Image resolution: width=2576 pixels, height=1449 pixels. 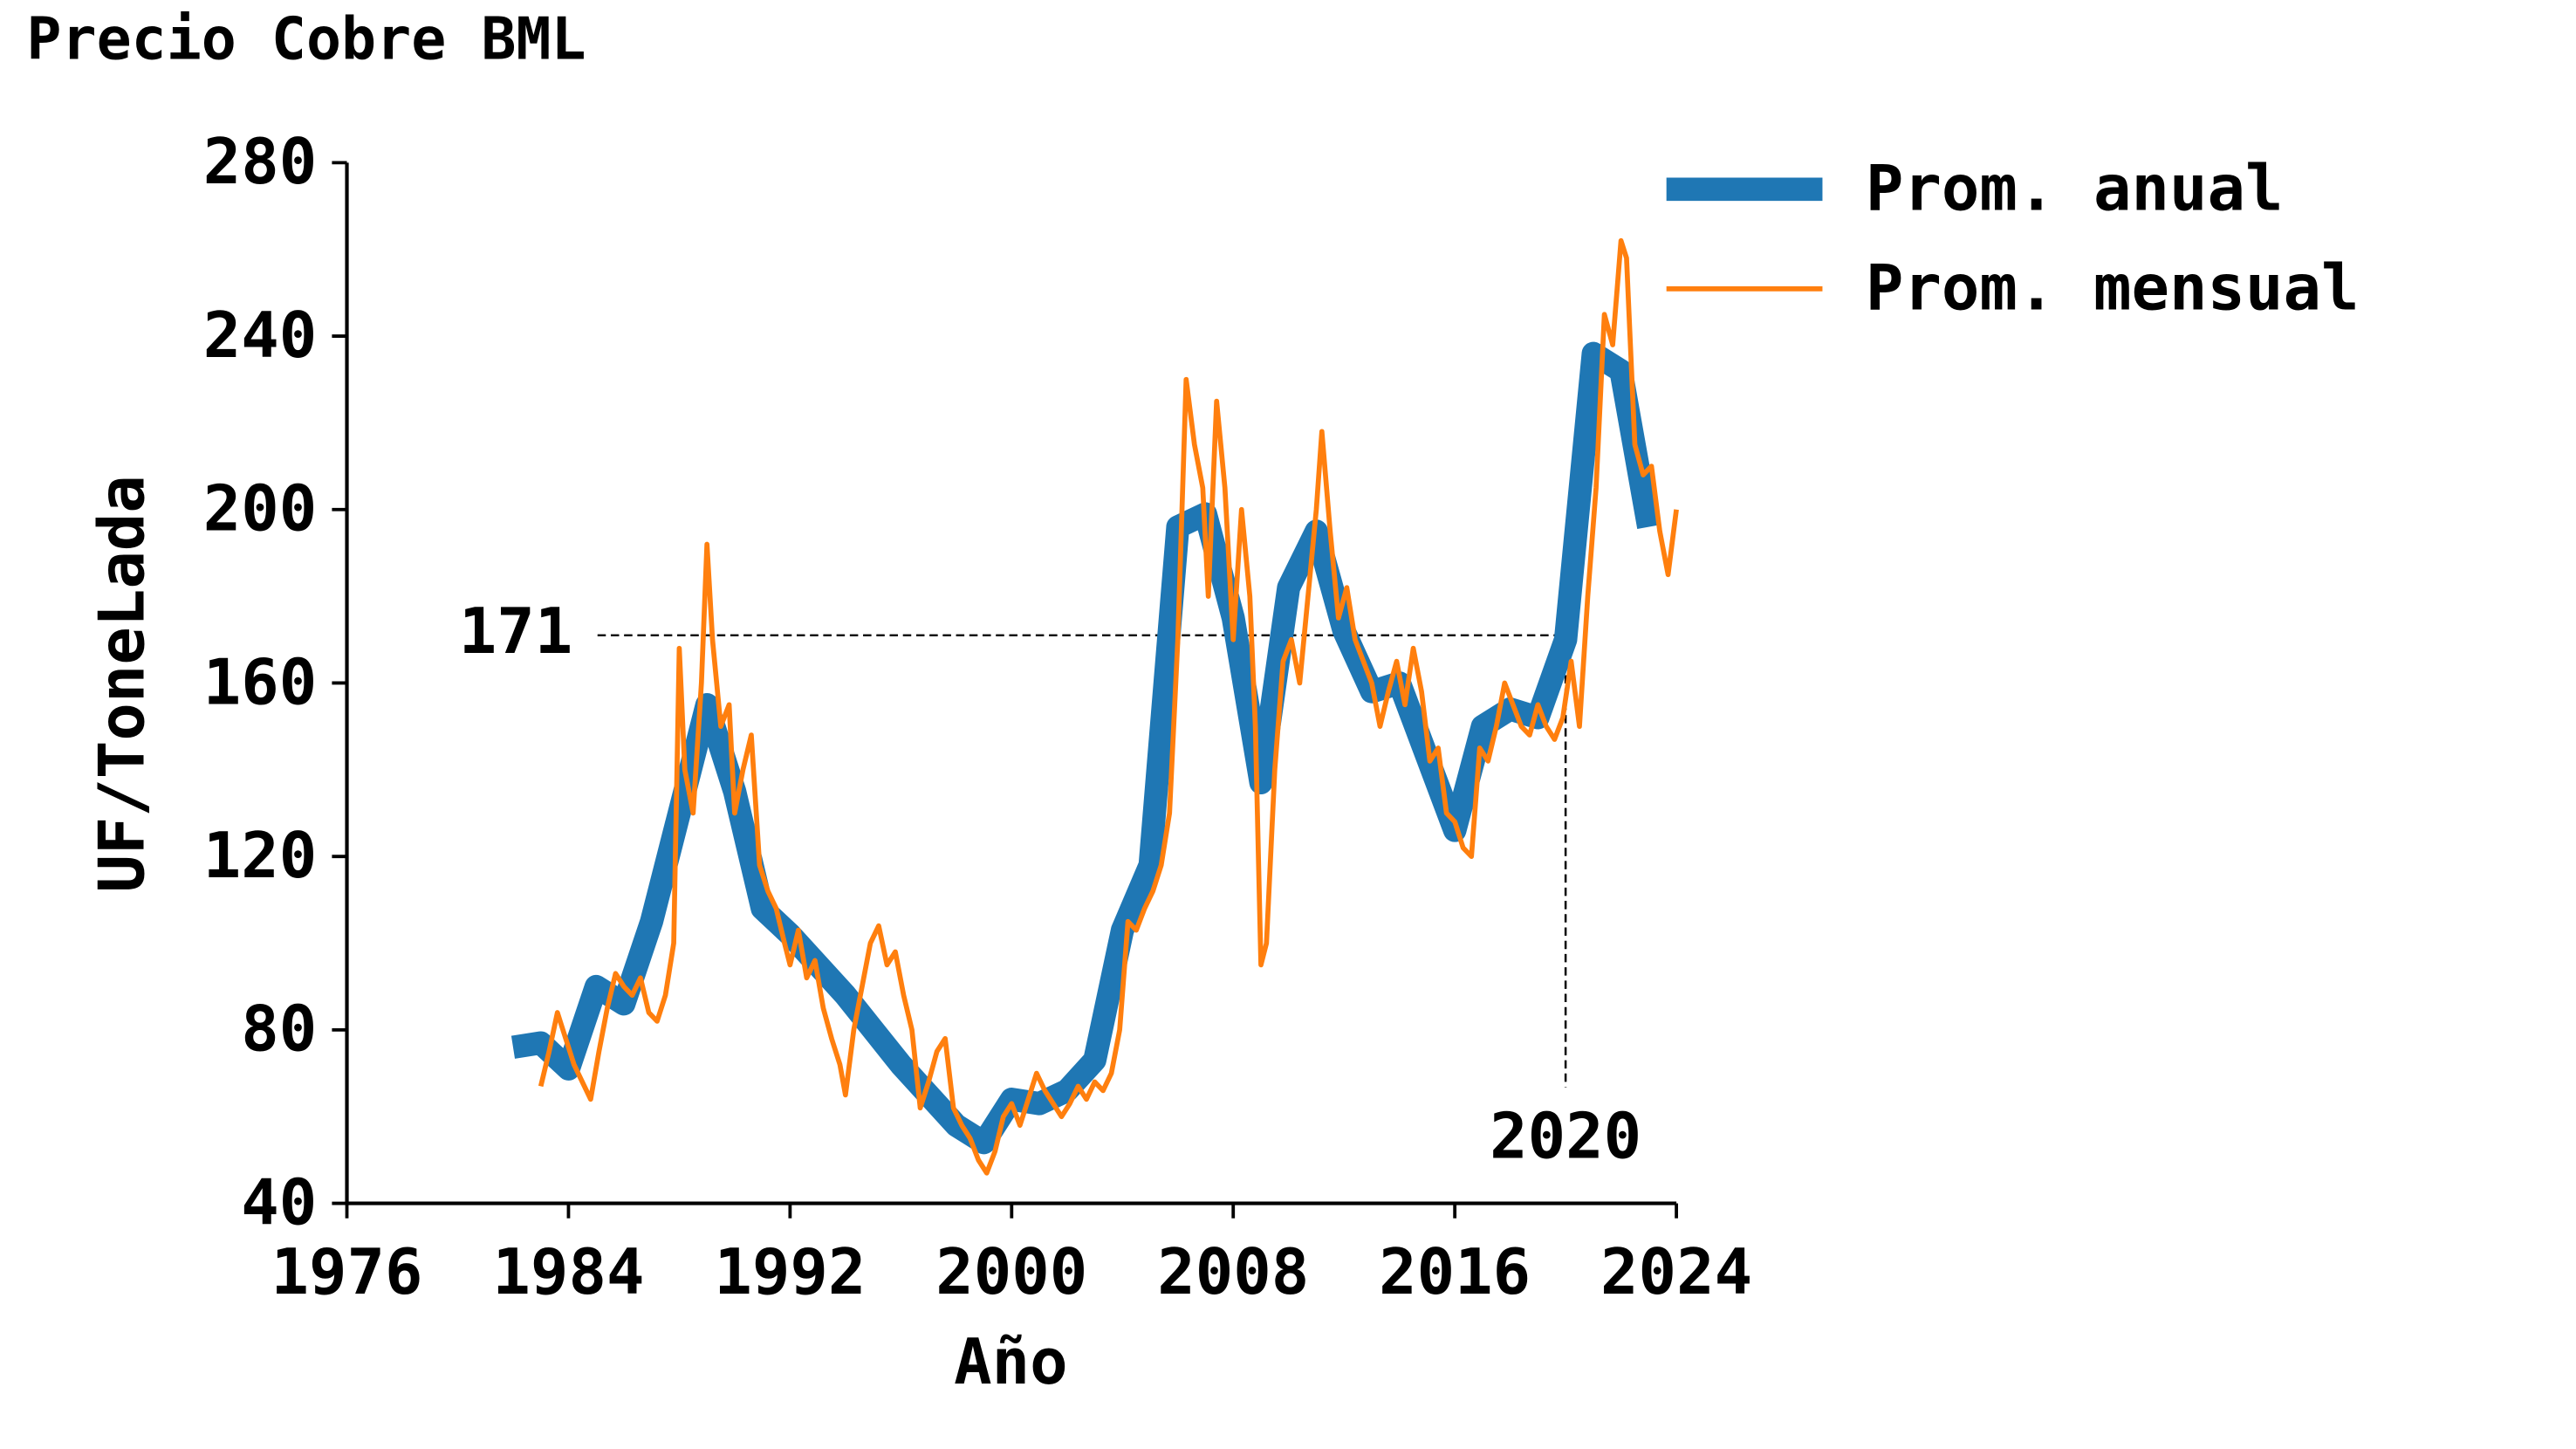 I want to click on x-tick-label: 2000, so click(x=1011, y=1272).